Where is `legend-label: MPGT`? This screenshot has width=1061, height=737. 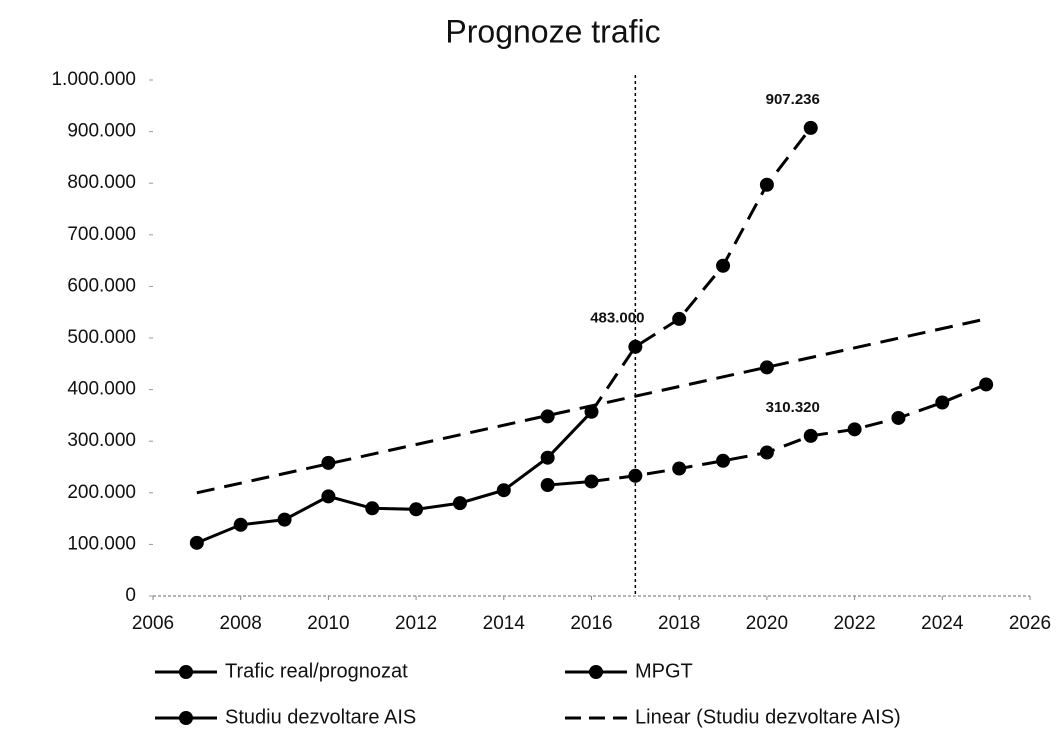
legend-label: MPGT is located at coordinates (664, 671).